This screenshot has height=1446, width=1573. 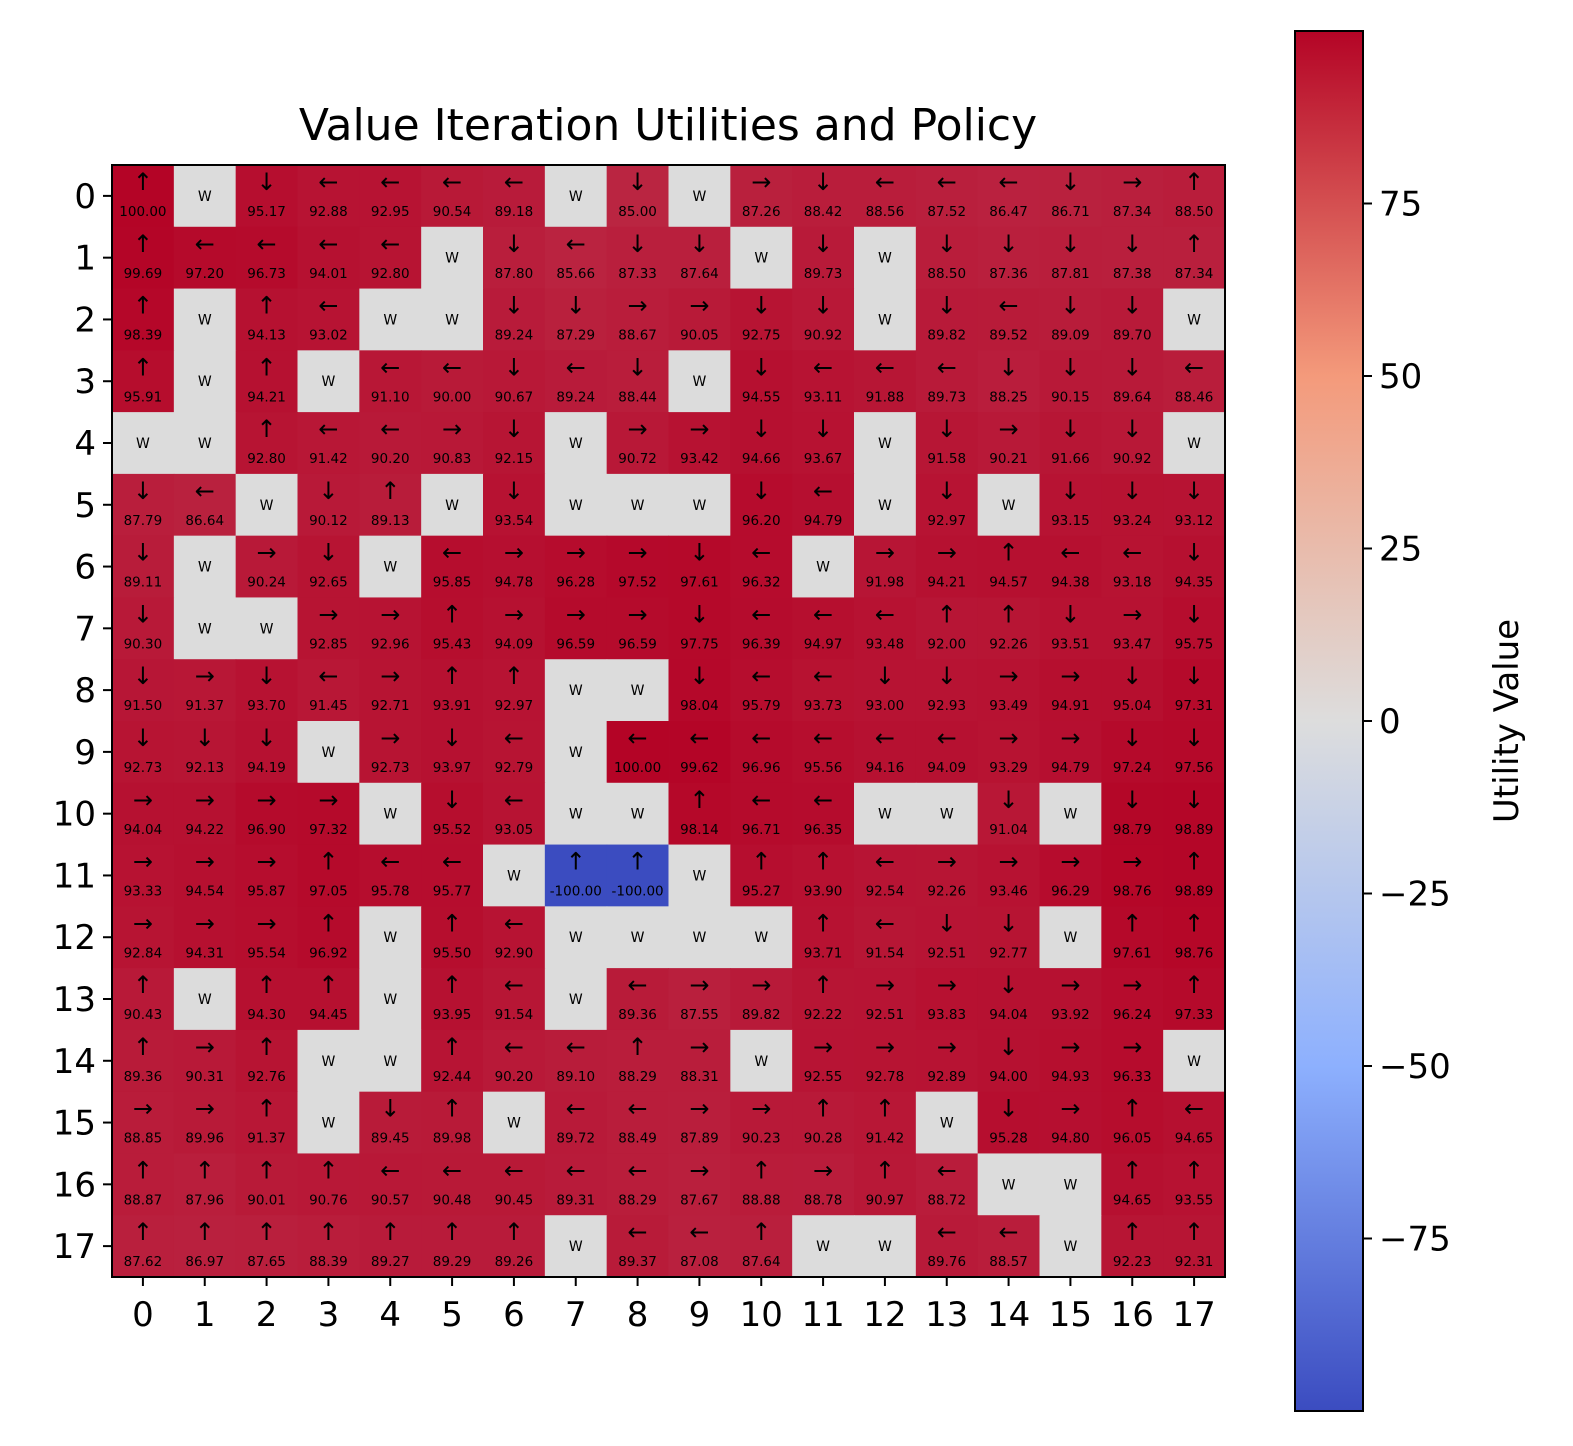 I want to click on colorbar-tick-label: 50, so click(x=1400, y=377).